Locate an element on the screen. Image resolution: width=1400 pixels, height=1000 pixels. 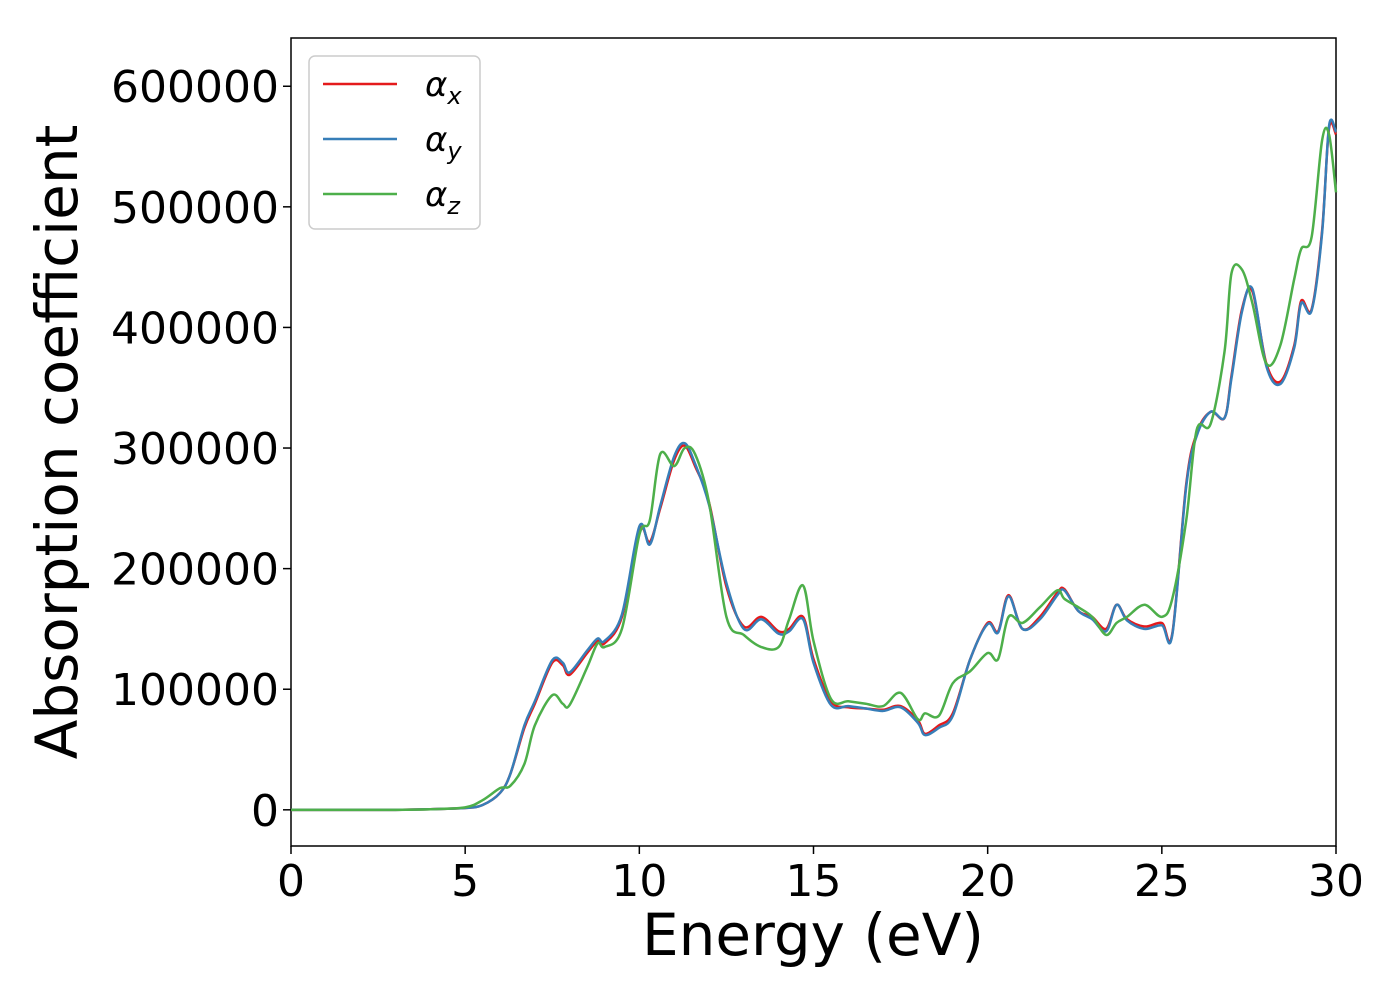
y-tick-label: 100000 is located at coordinates (195, 690).